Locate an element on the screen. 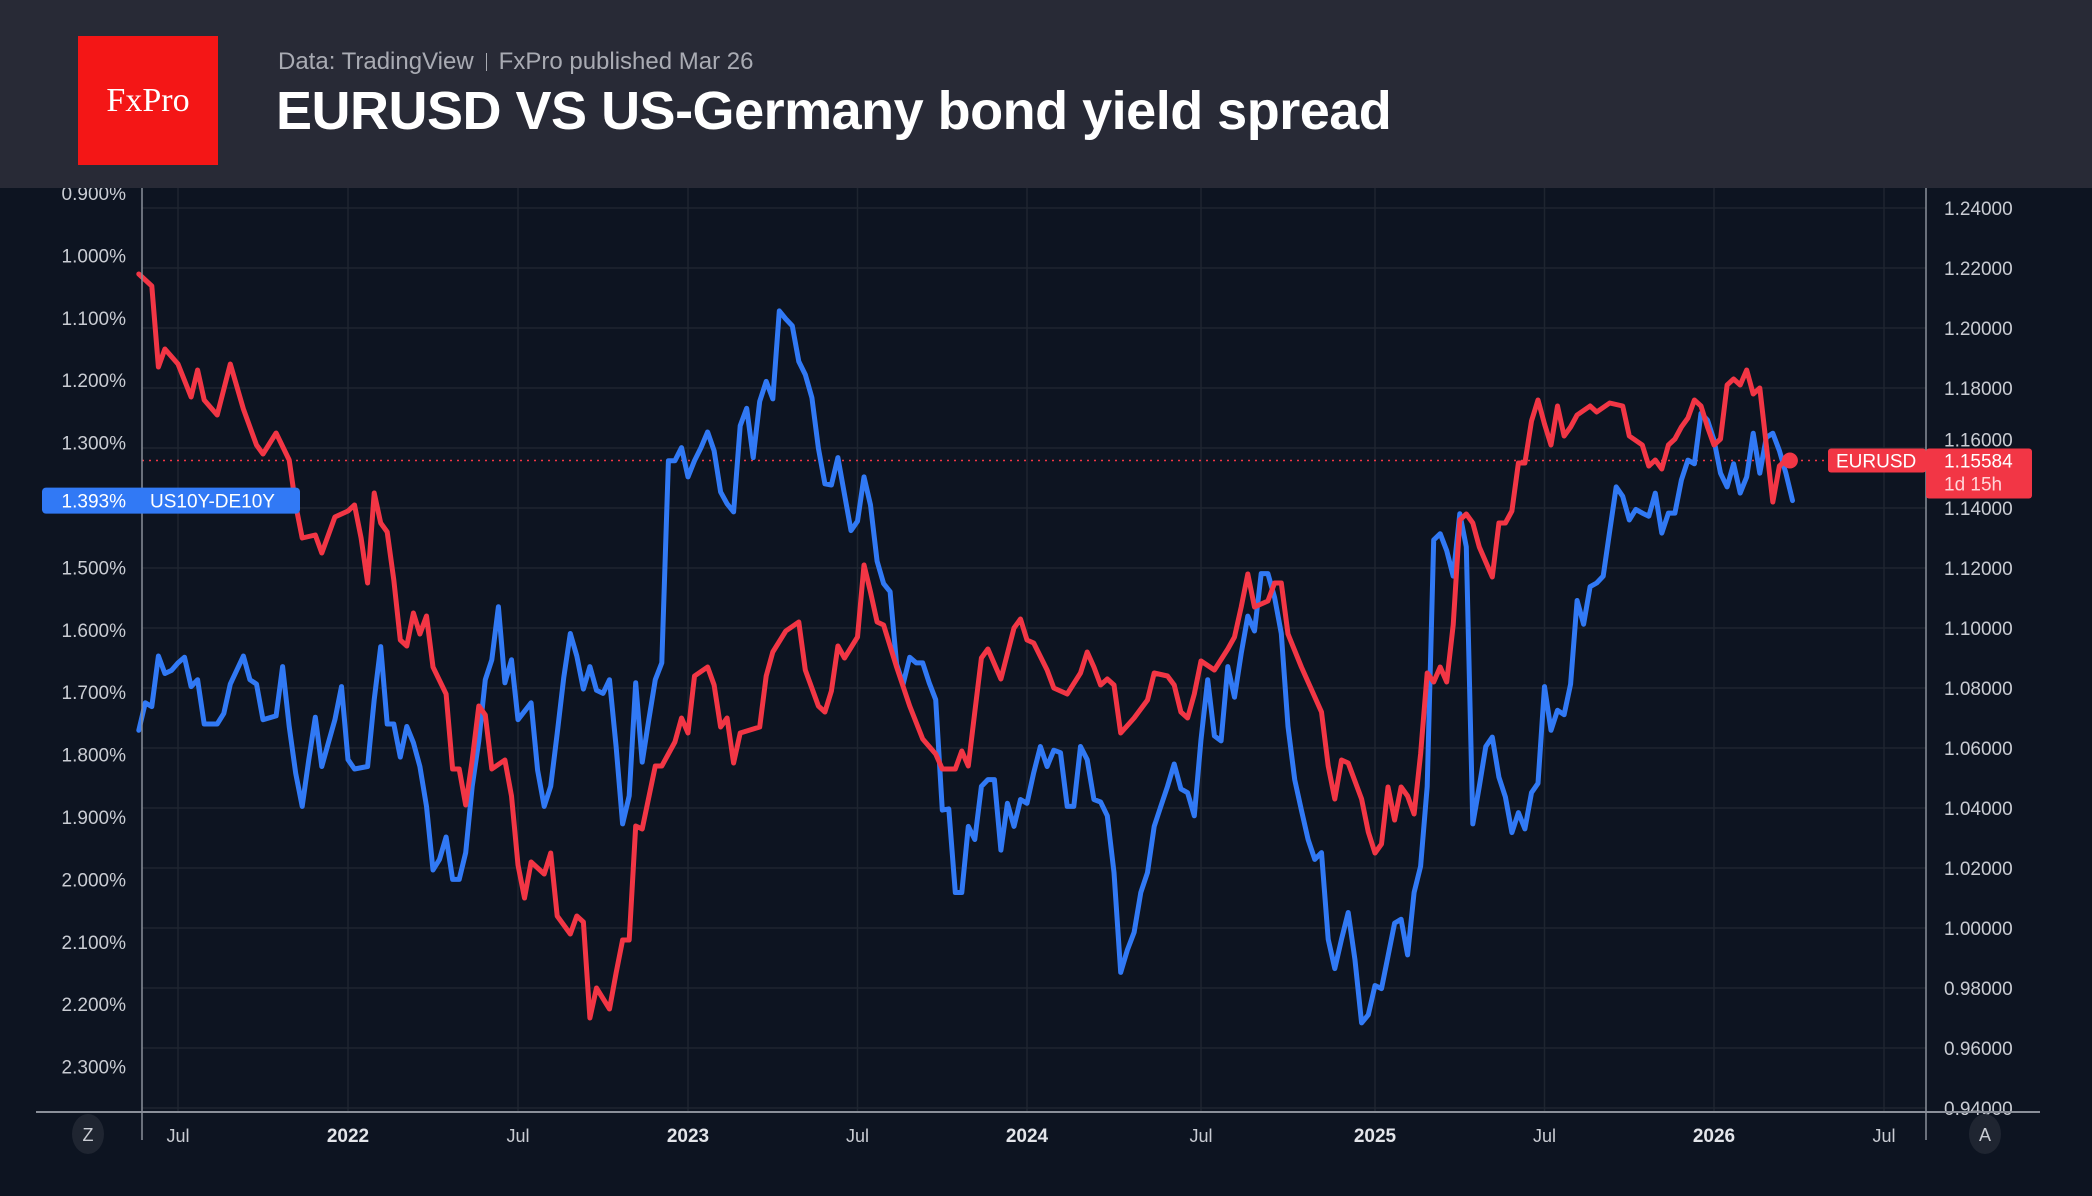  auto-scale-button: A is located at coordinates (1985, 1134).